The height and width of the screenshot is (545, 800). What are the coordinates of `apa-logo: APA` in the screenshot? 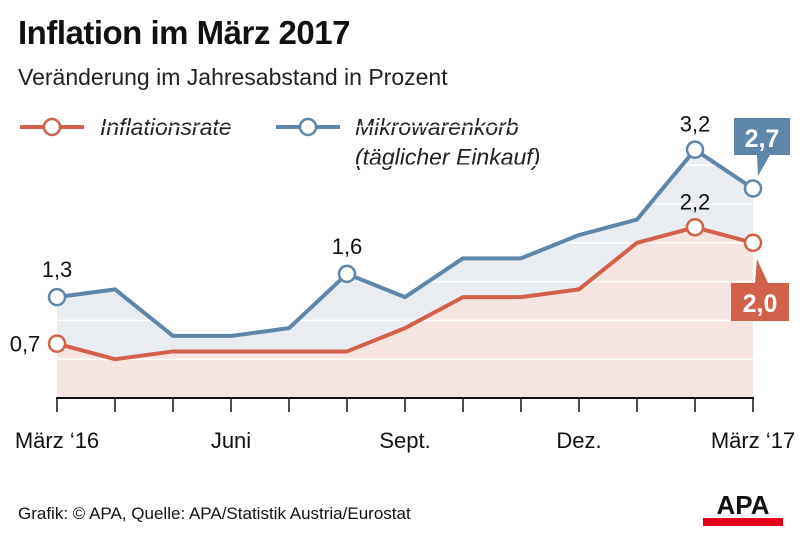 It's located at (743, 508).